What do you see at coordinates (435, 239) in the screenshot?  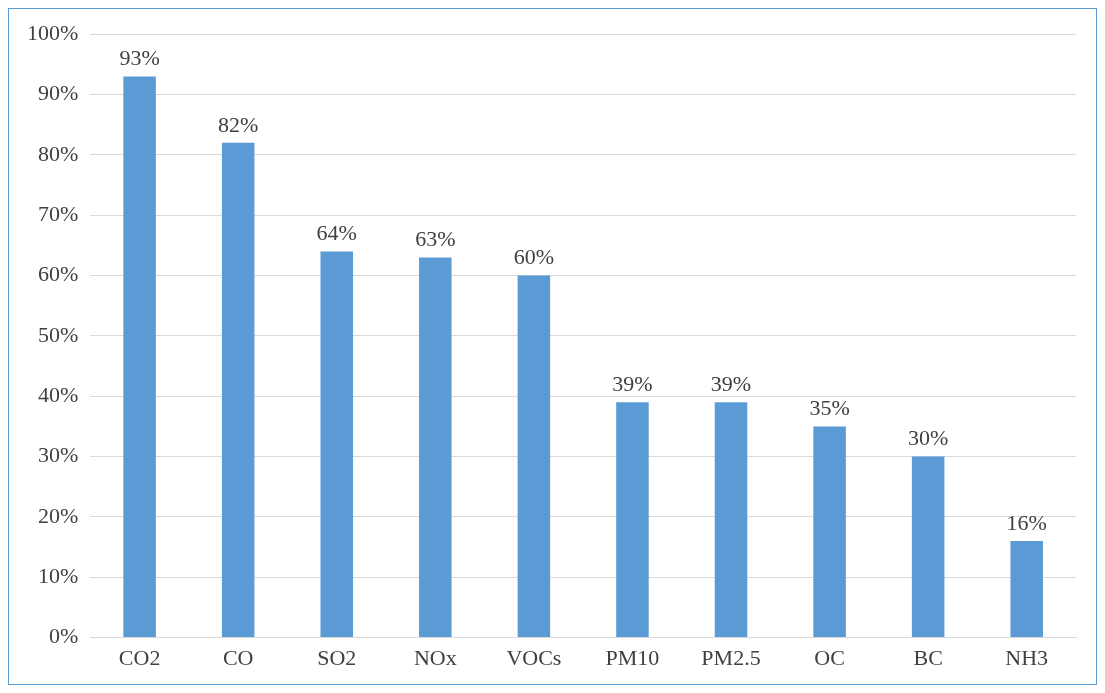 I see `data-label: 63%` at bounding box center [435, 239].